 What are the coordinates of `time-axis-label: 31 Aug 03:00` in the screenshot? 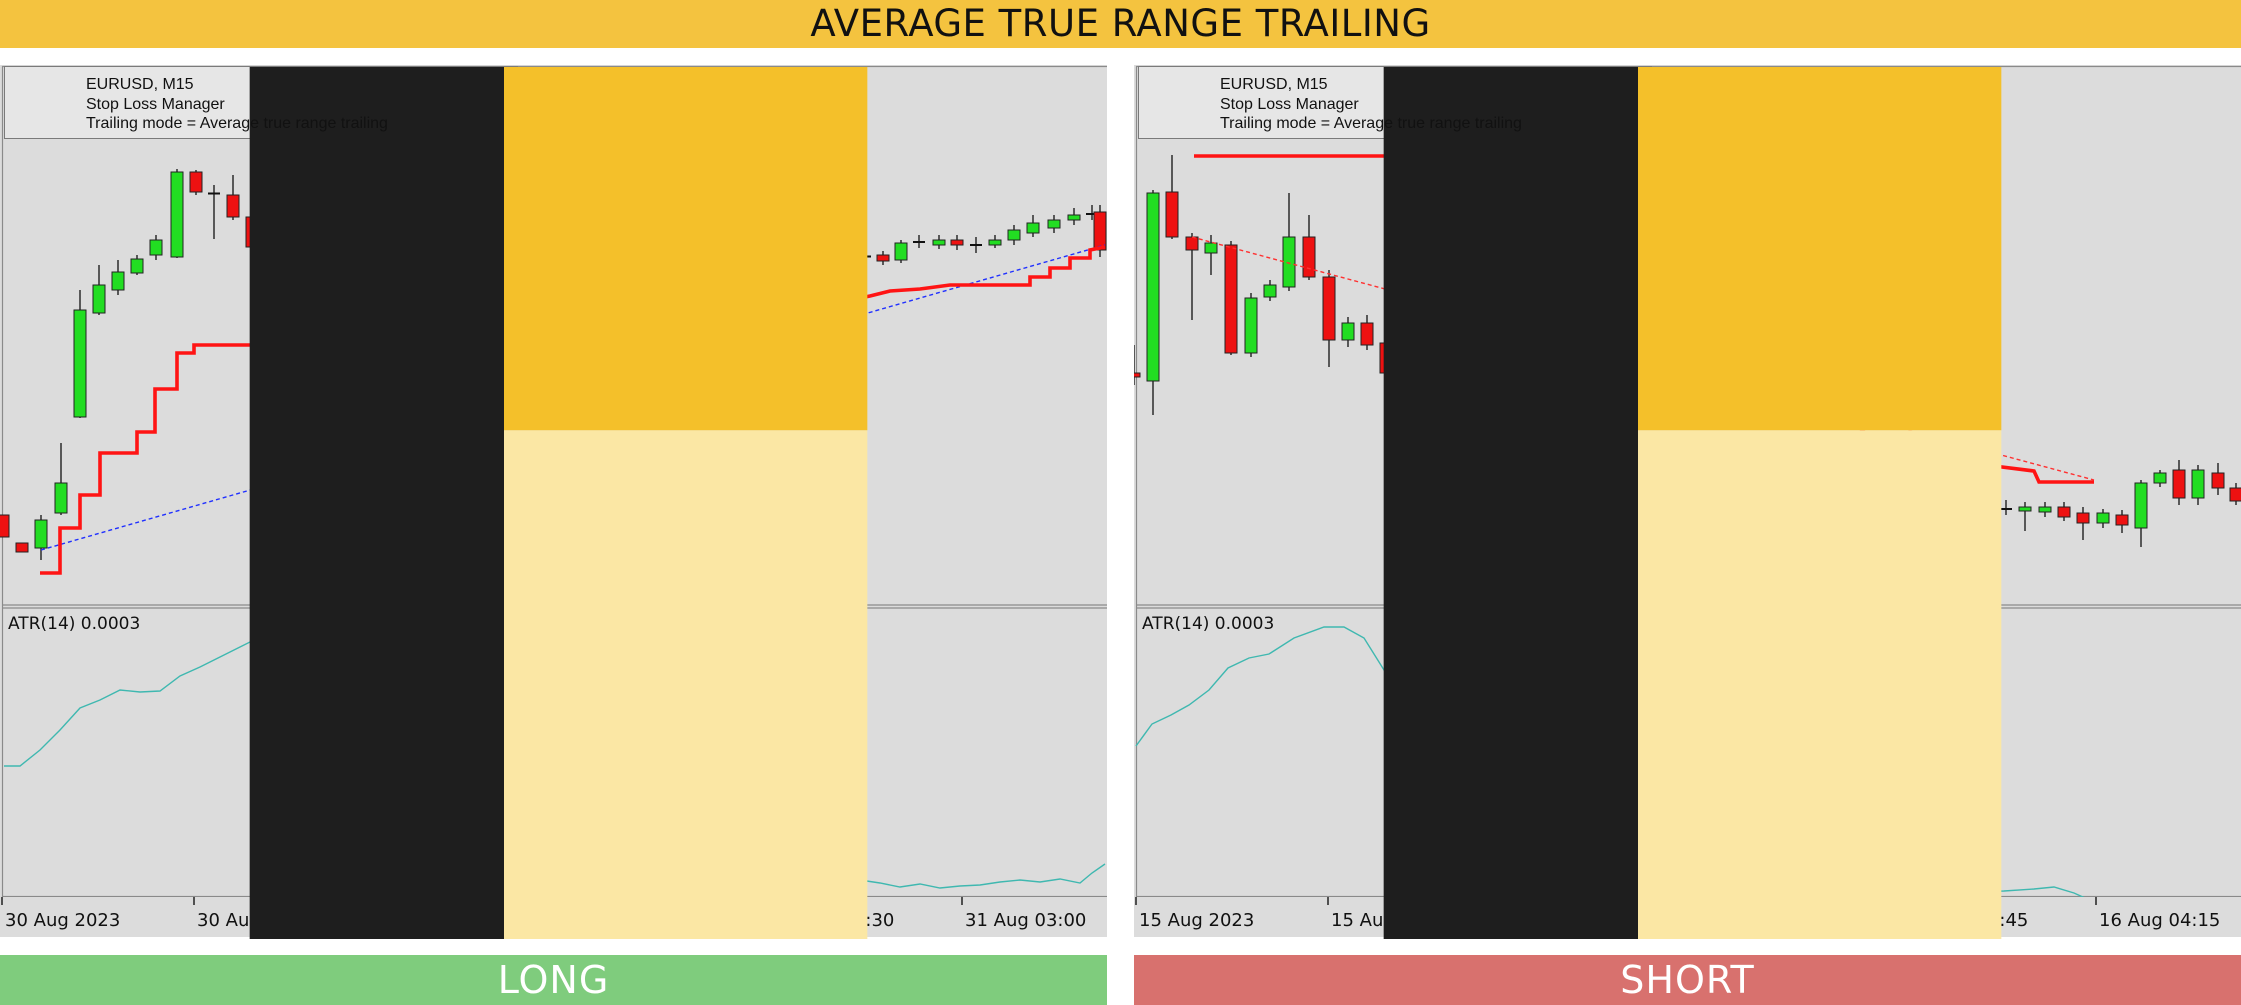 It's located at (1025, 920).